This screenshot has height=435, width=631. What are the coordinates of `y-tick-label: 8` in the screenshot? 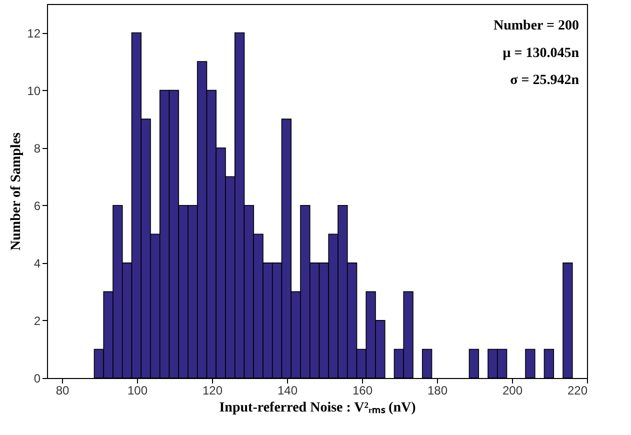 It's located at (37, 148).